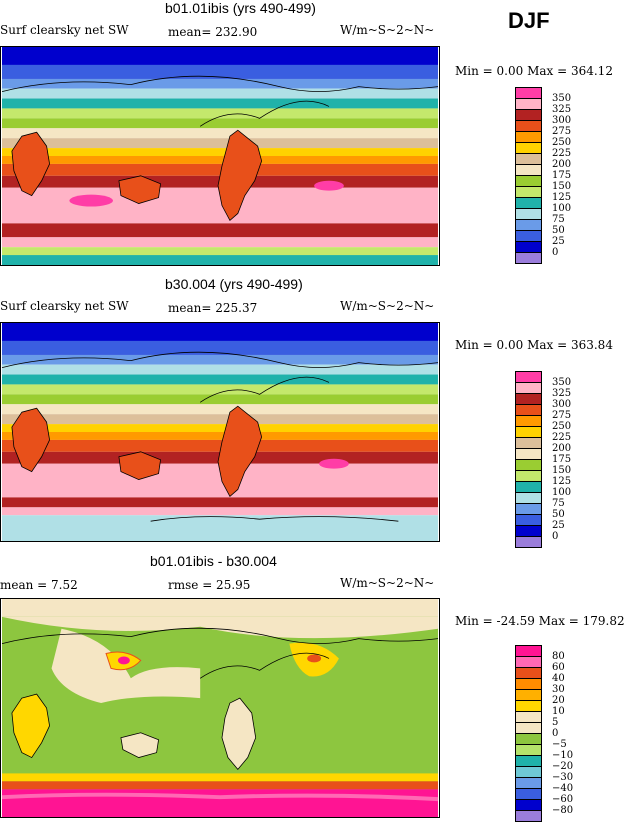 The image size is (634, 824). I want to click on panel-1-title: b01.01ibis (yrs 490-499), so click(240, 8).